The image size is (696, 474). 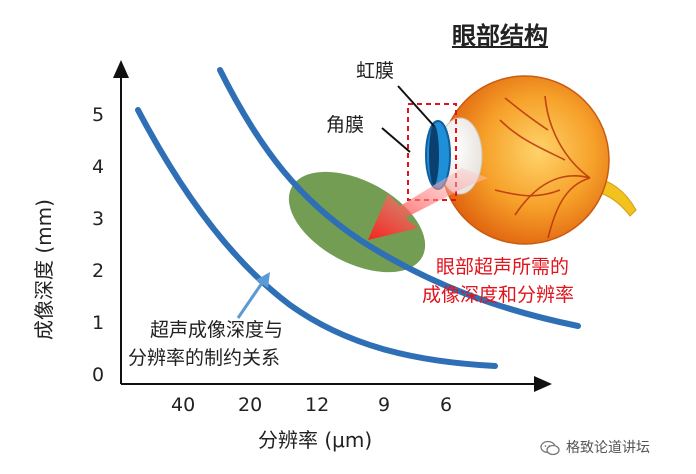 What do you see at coordinates (503, 267) in the screenshot?
I see `requirement-note-line1: 眼部超声所需的` at bounding box center [503, 267].